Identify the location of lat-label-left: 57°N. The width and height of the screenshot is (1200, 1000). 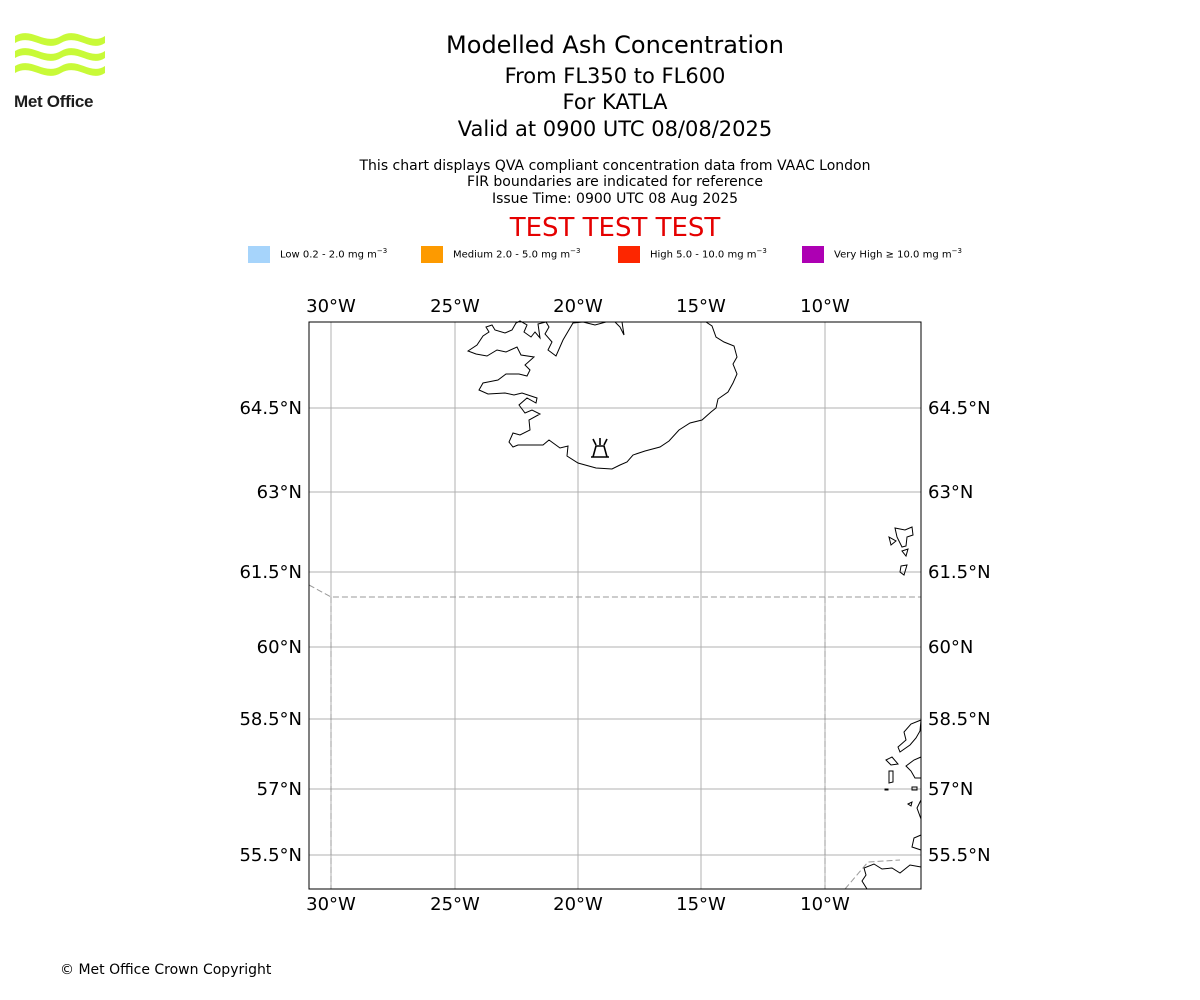
(279, 789).